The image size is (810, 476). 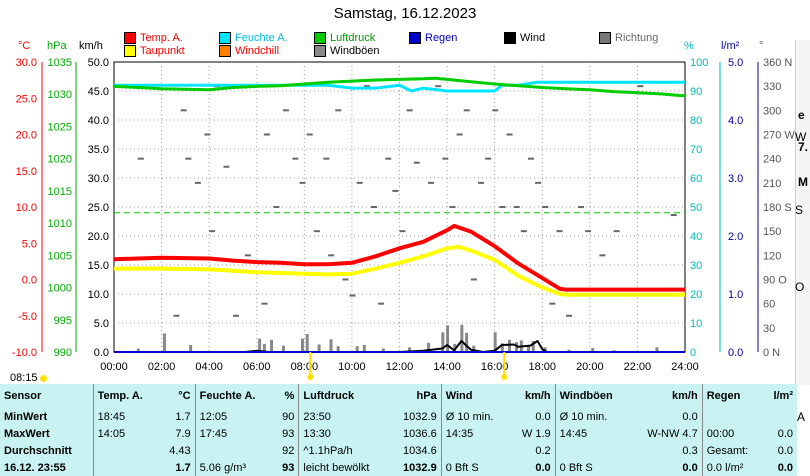 What do you see at coordinates (162, 367) in the screenshot?
I see `x-tick-label: 02:00` at bounding box center [162, 367].